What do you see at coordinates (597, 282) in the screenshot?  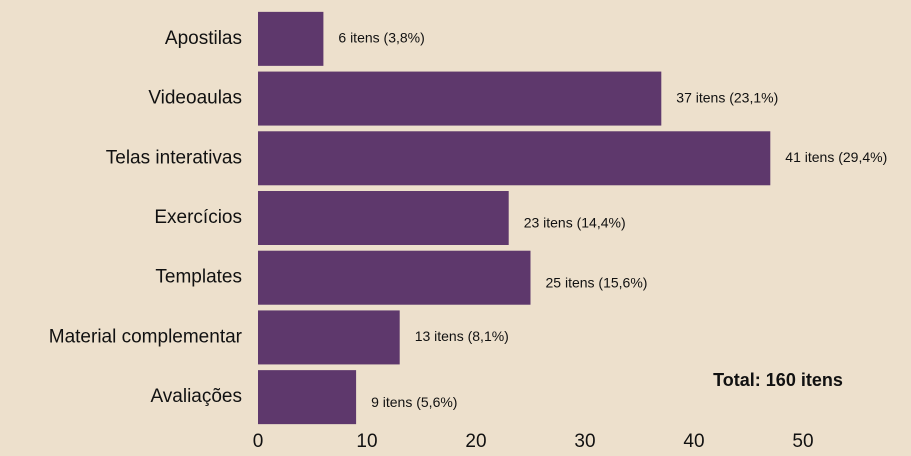 I see `bar-annotation: 25 itens (15,6%)` at bounding box center [597, 282].